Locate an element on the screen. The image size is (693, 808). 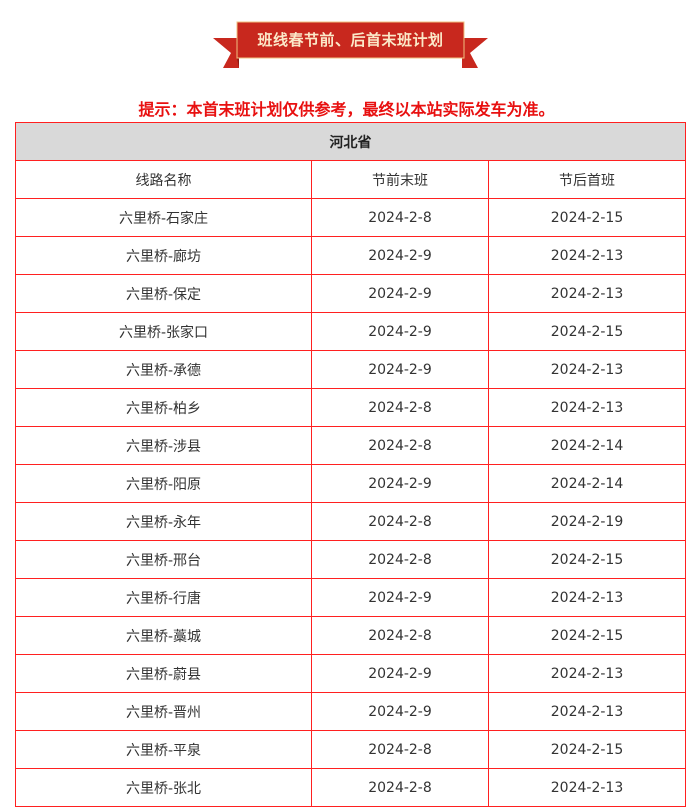
column-header: 节前末班 is located at coordinates (400, 179).